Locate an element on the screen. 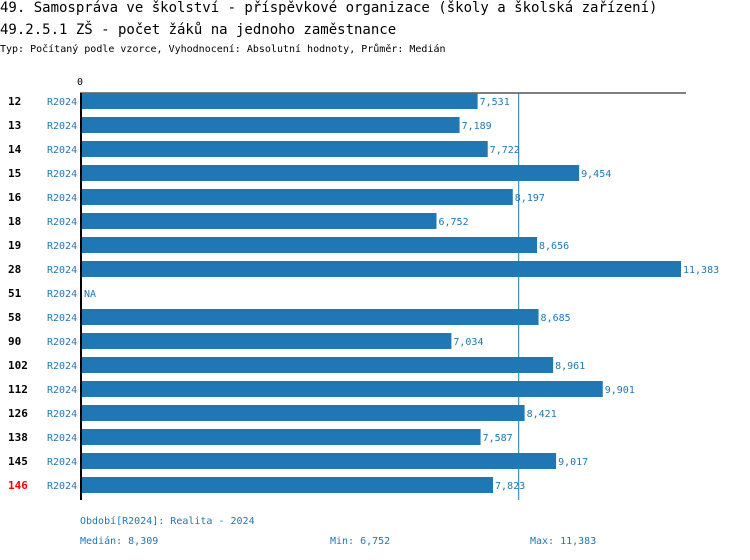 This screenshot has width=750, height=560. category-label: 15 is located at coordinates (14, 173).